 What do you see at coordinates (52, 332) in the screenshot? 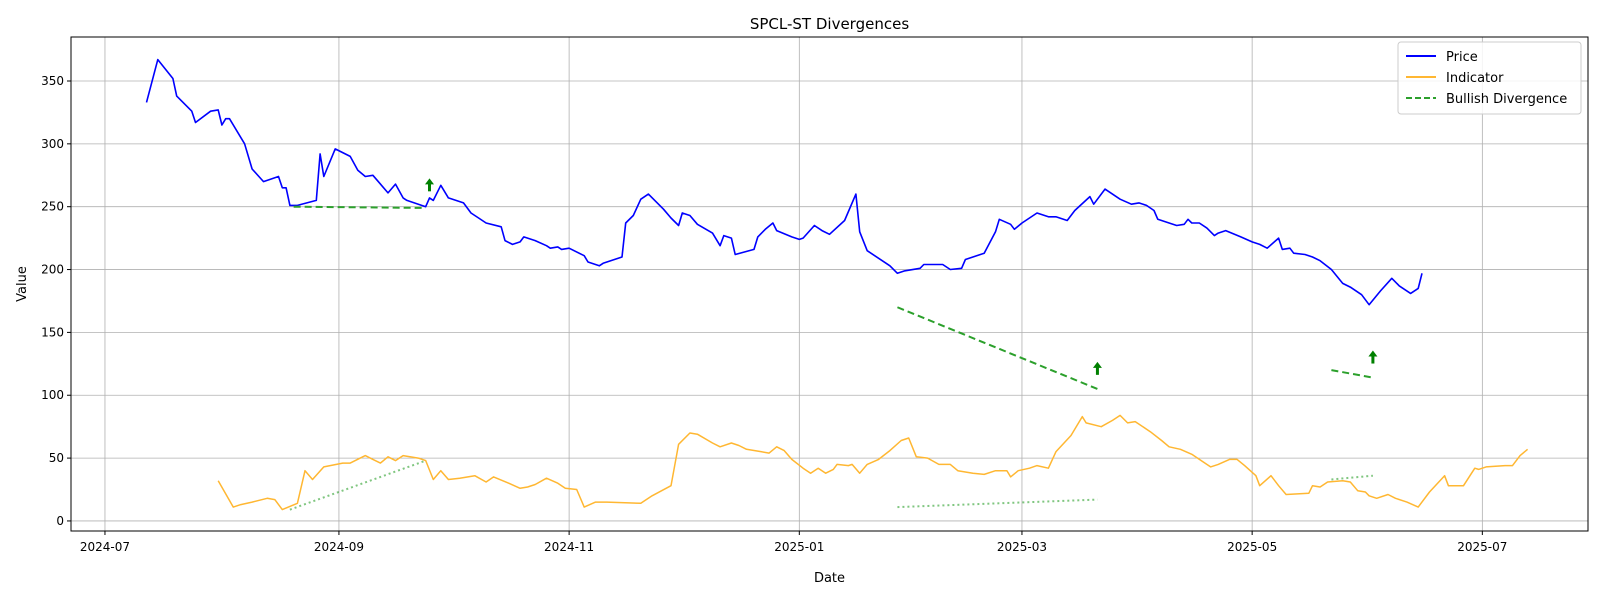
I see `y-tick-label: 150` at bounding box center [52, 332].